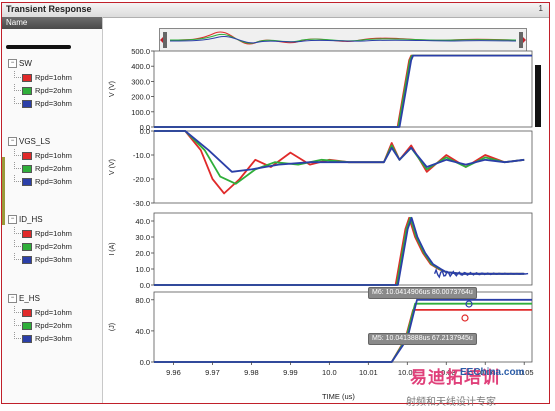 The image size is (555, 411). What do you see at coordinates (481, 273) in the screenshot?
I see `ringing-trace` at bounding box center [481, 273].